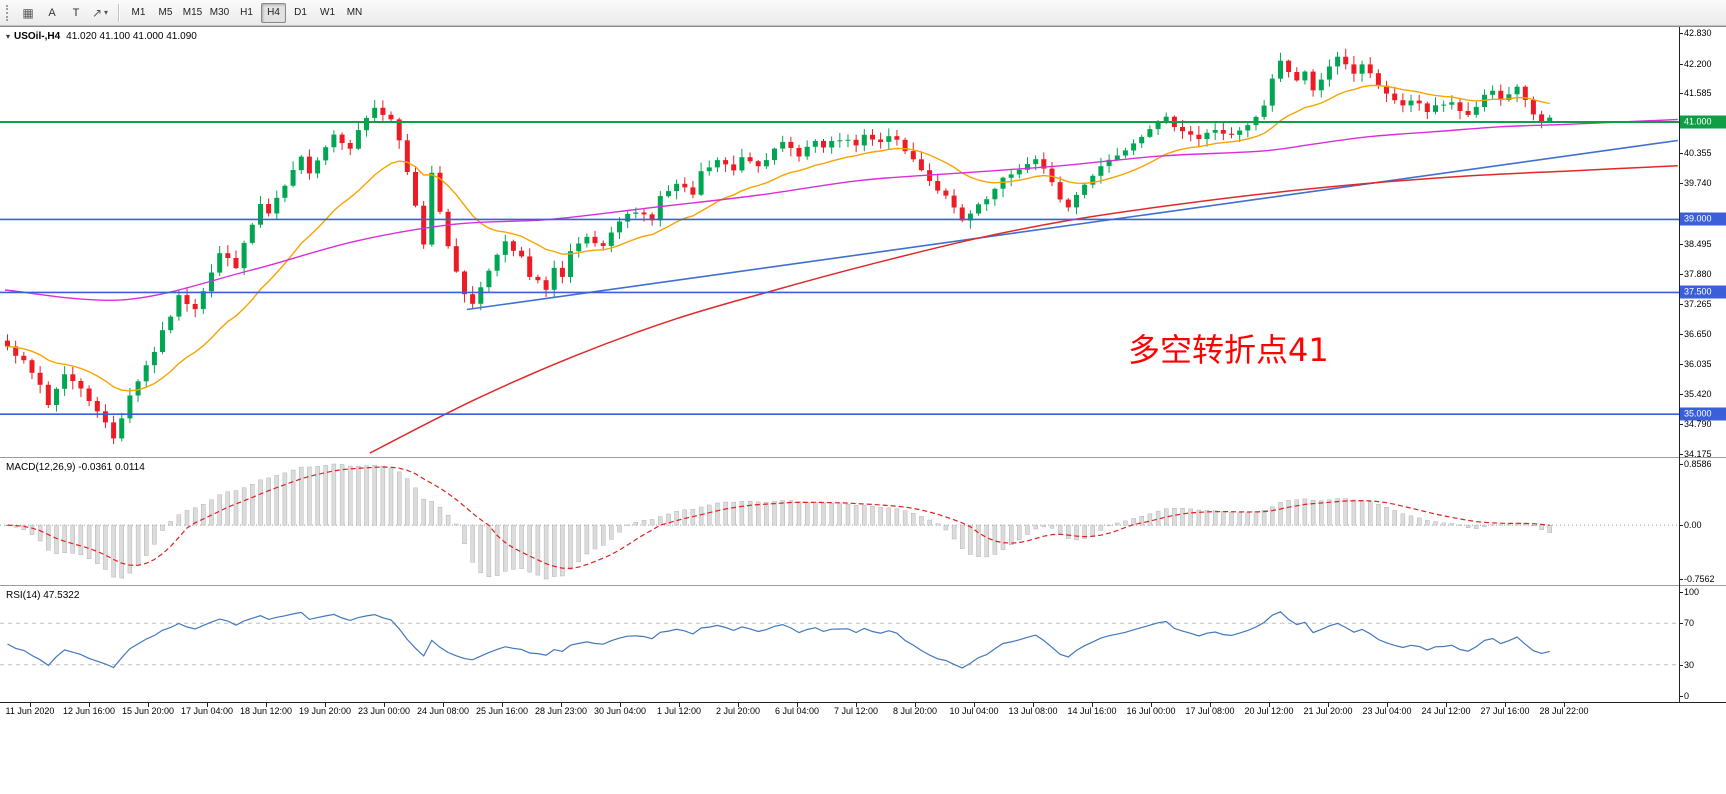 This screenshot has height=794, width=1726. What do you see at coordinates (863, 702) in the screenshot?
I see `time-axis-line` at bounding box center [863, 702].